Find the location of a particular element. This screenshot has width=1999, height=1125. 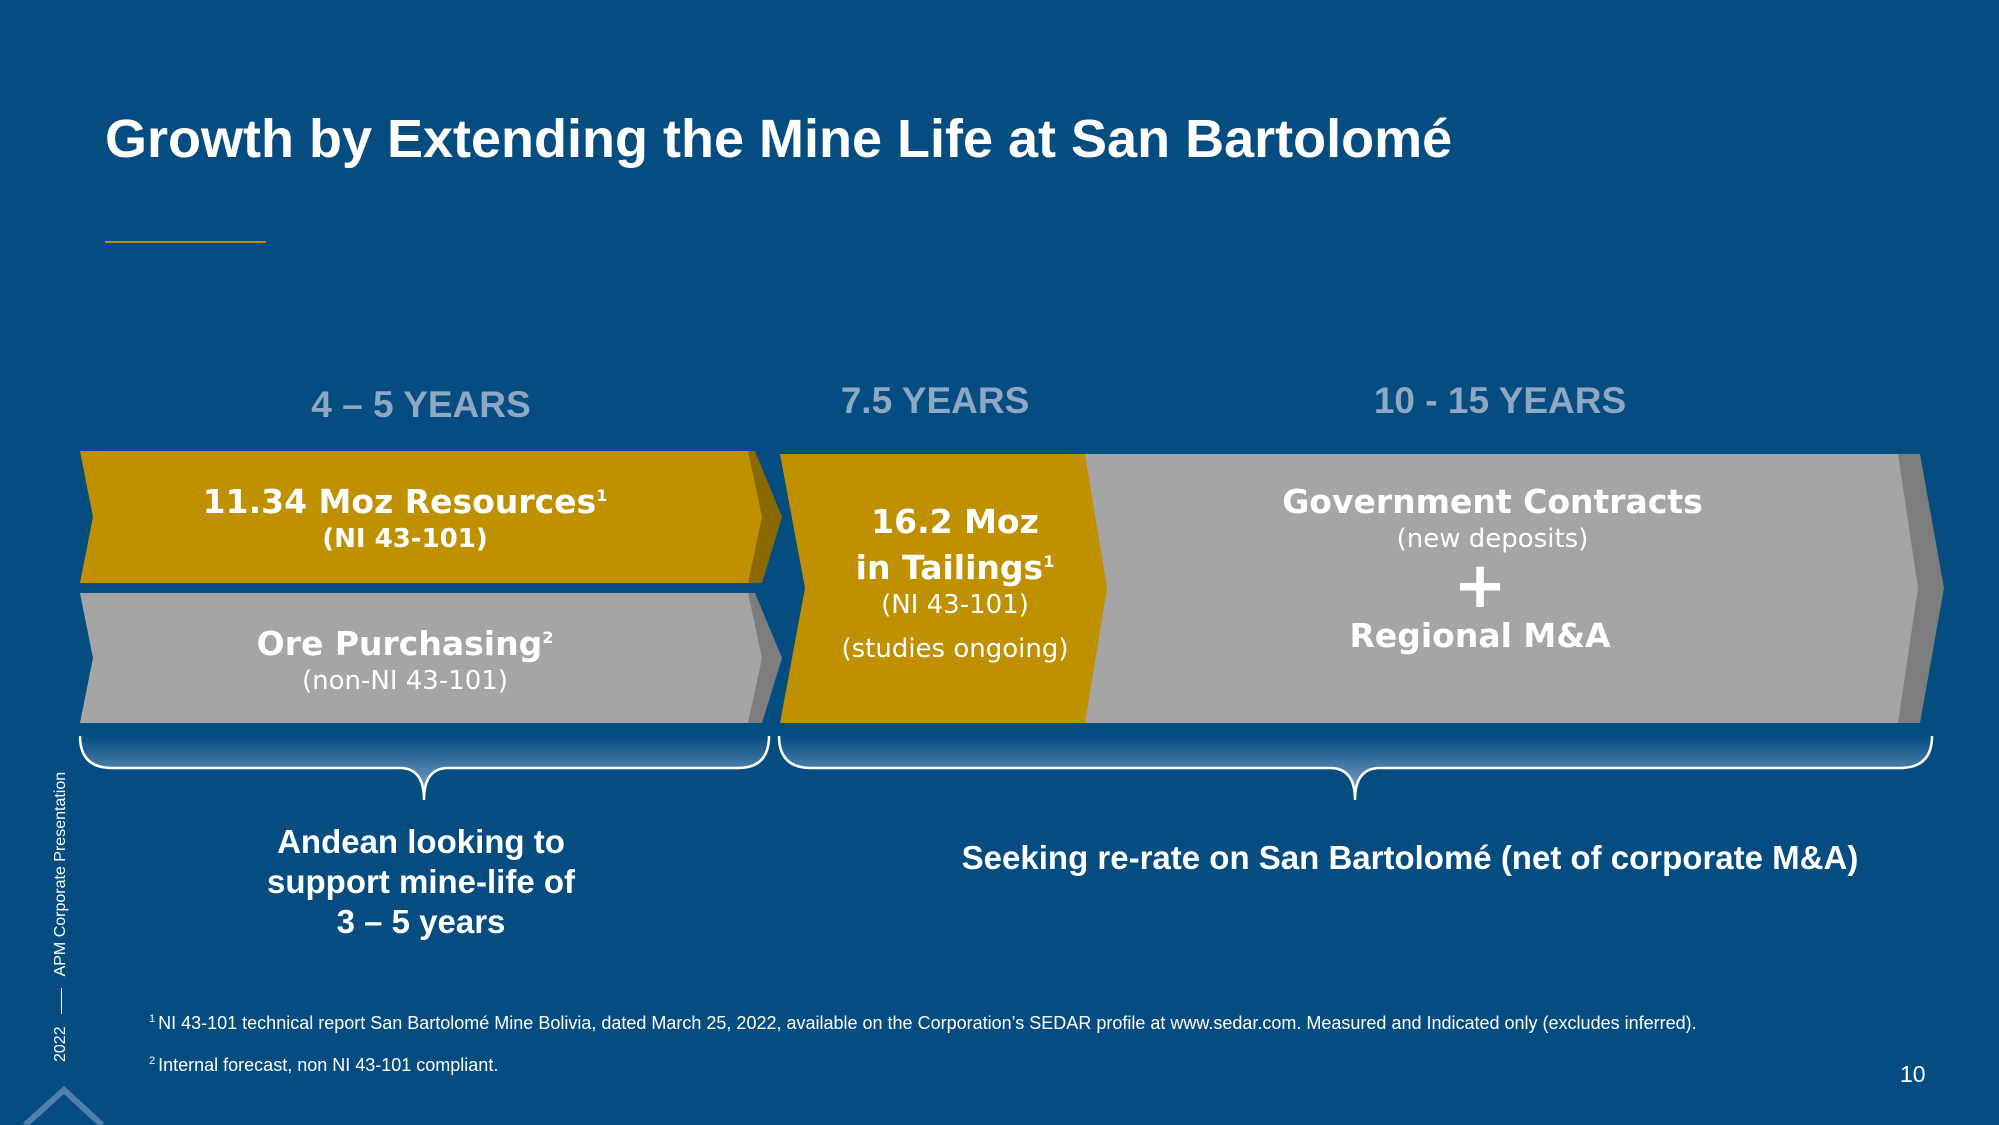

side-year: 2022 is located at coordinates (60, 1044).